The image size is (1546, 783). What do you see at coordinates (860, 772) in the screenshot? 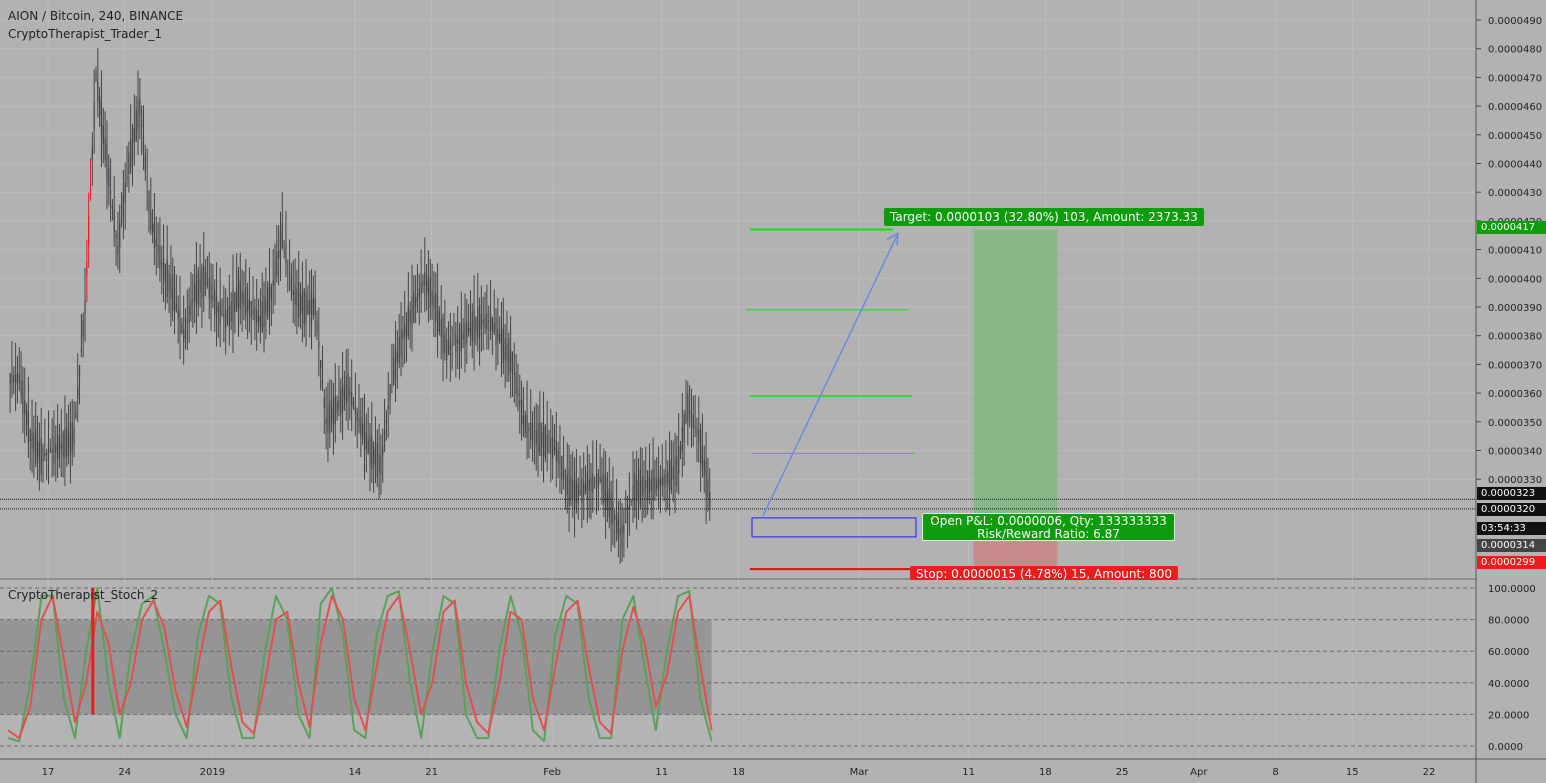
I see `time-tick-label: Mar` at bounding box center [860, 772].